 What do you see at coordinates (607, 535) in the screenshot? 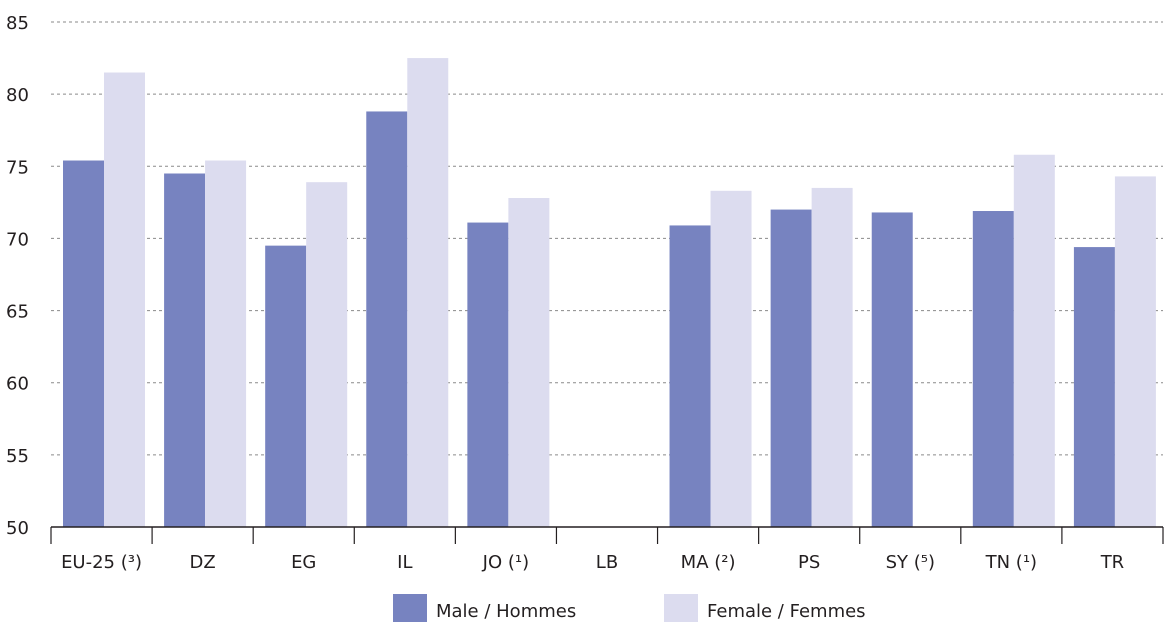
I see `x-axis` at bounding box center [607, 535].